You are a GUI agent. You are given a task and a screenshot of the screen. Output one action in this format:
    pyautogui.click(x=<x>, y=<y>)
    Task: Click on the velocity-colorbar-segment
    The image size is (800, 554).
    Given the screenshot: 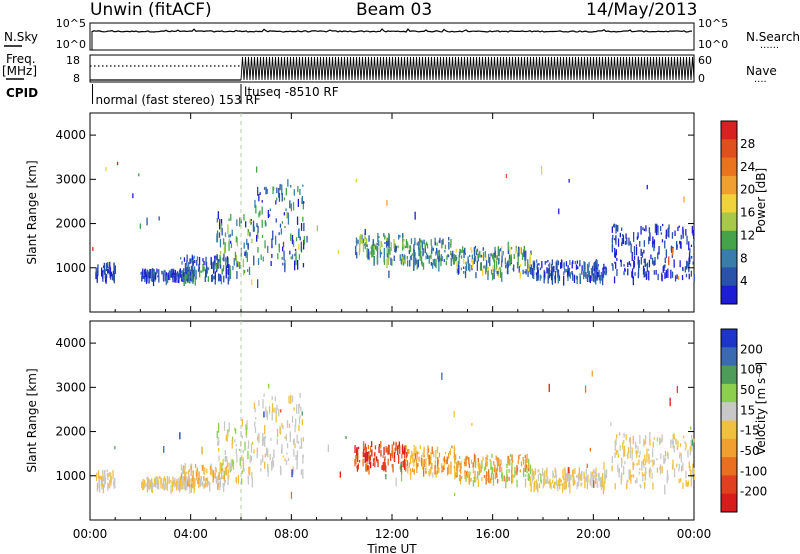 What is the action you would take?
    pyautogui.click(x=729, y=430)
    